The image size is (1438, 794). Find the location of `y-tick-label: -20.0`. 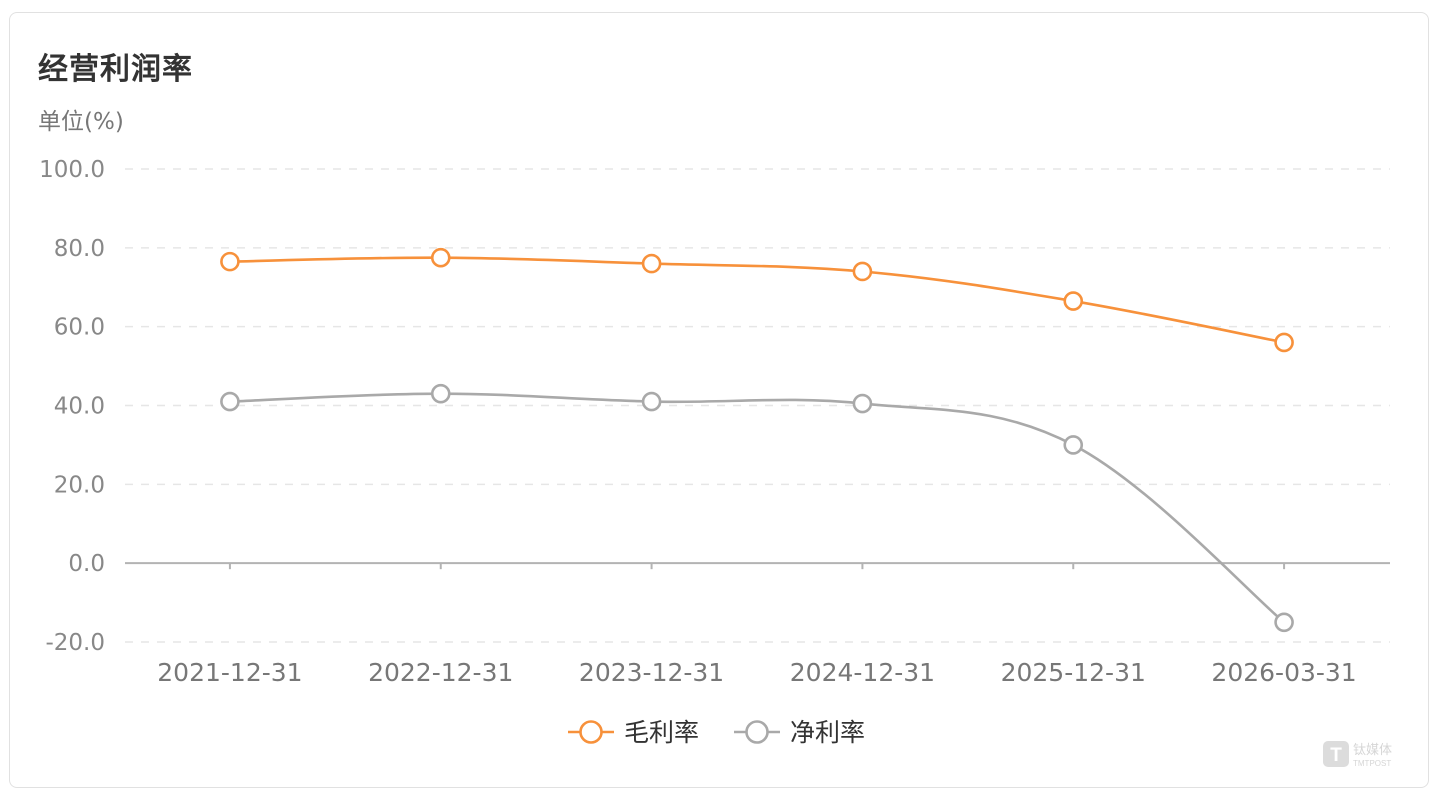

y-tick-label: -20.0 is located at coordinates (75, 643).